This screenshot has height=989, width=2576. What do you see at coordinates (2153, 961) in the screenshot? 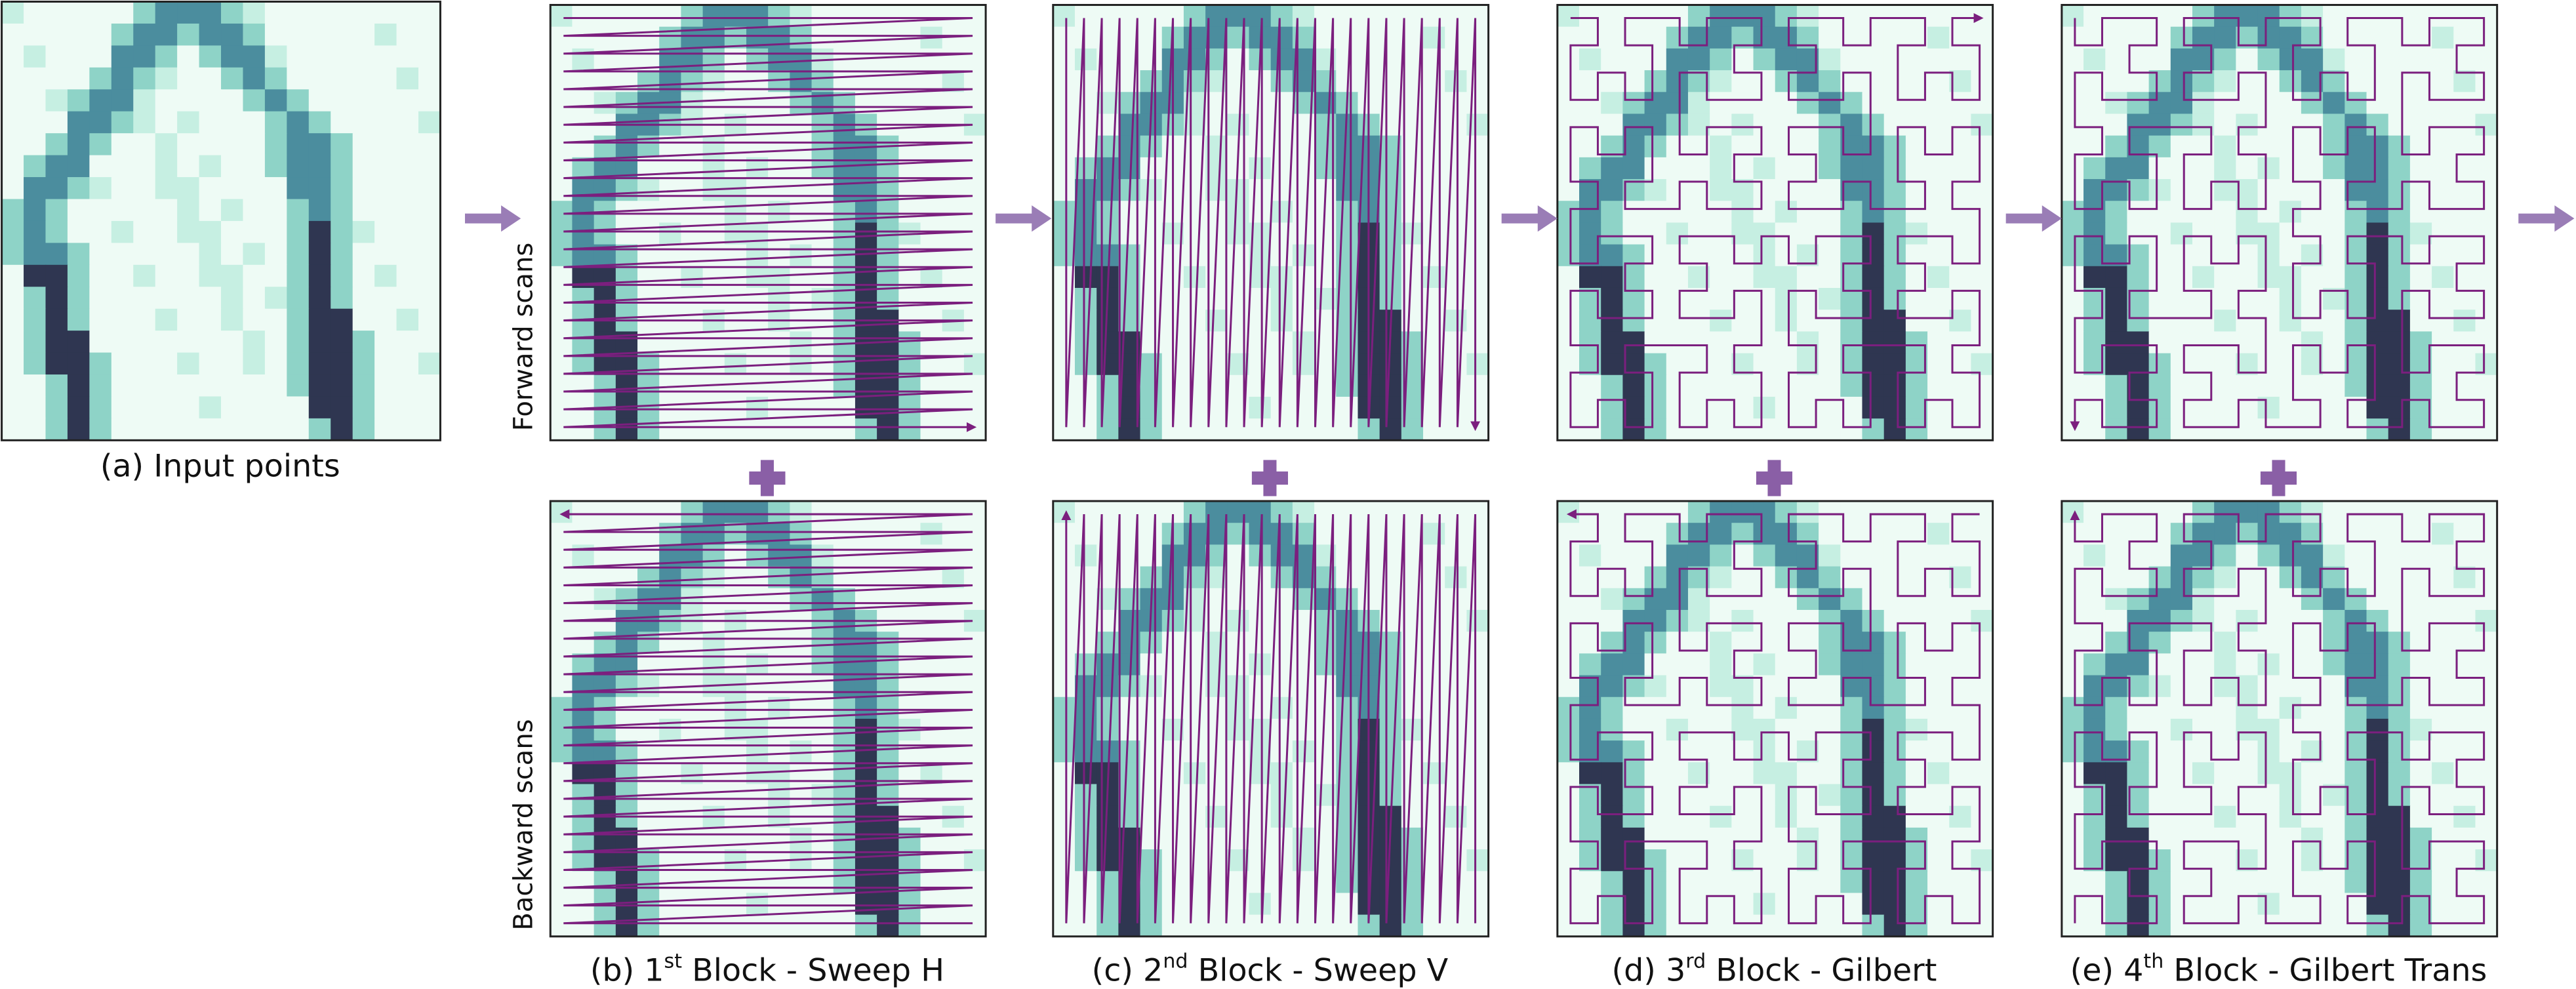
I see `caption-sup: th` at bounding box center [2153, 961].